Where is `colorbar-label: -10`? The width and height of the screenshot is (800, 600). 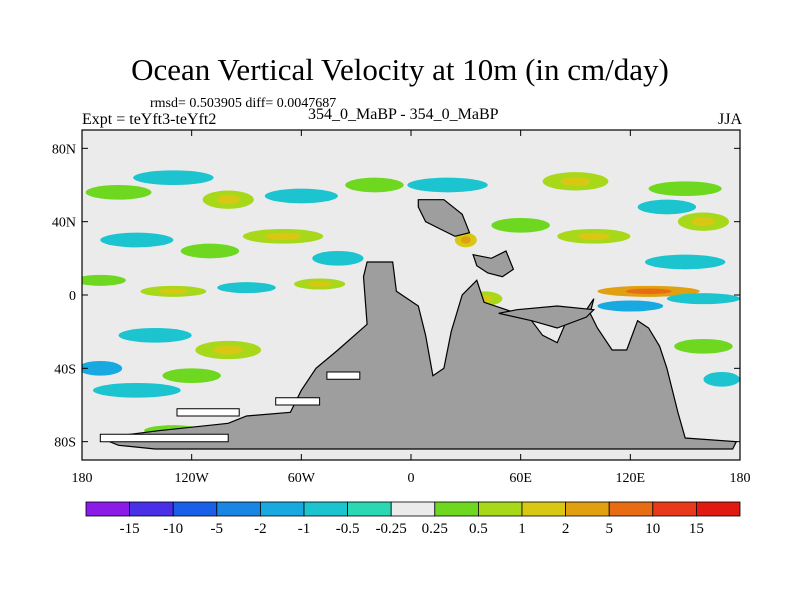 colorbar-label: -10 is located at coordinates (173, 529).